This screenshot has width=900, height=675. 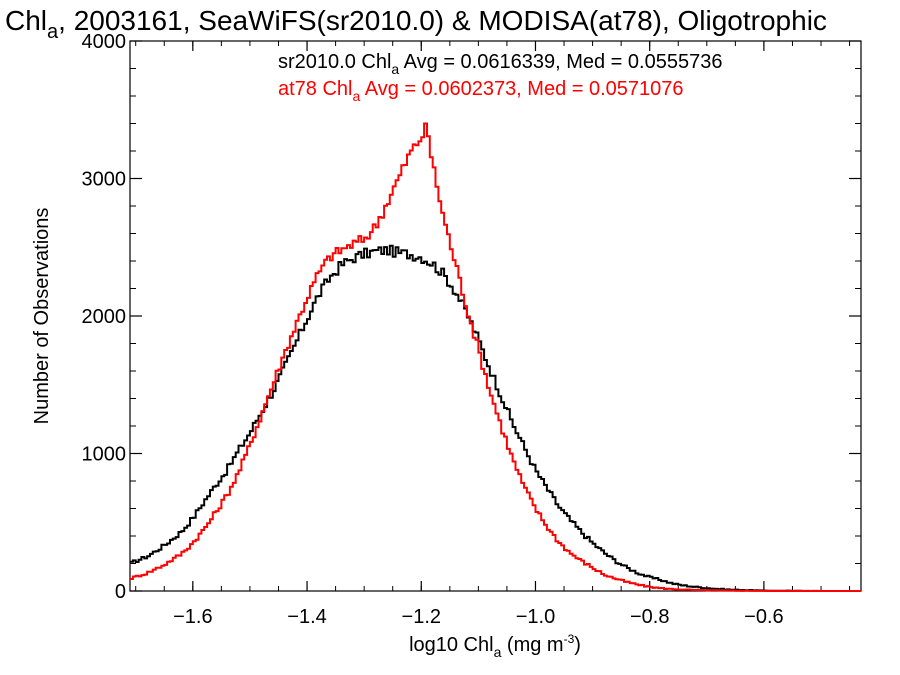 What do you see at coordinates (495, 646) in the screenshot?
I see `x-axis-label: log10 Chla (mg m-3)` at bounding box center [495, 646].